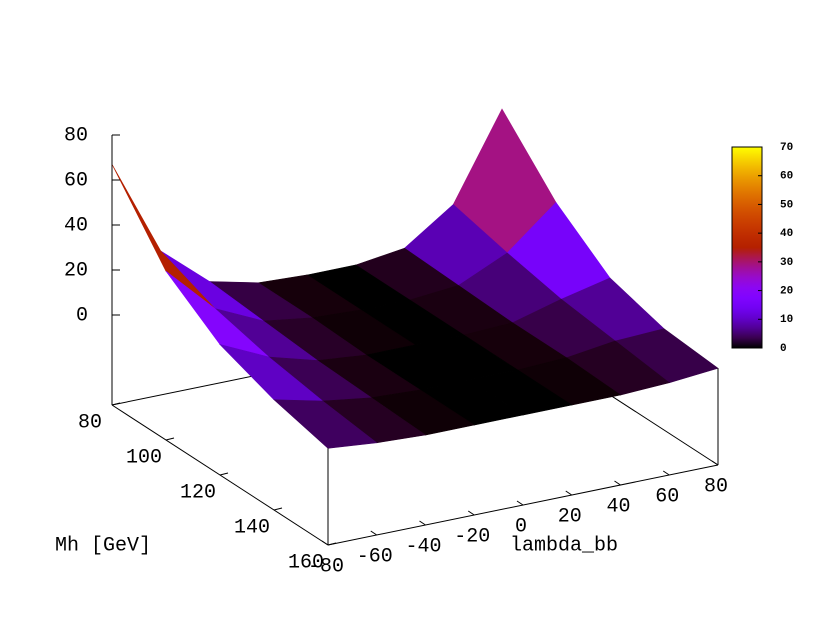 This screenshot has width=830, height=623. I want to click on colorbar-tick-label: 60, so click(786, 177).